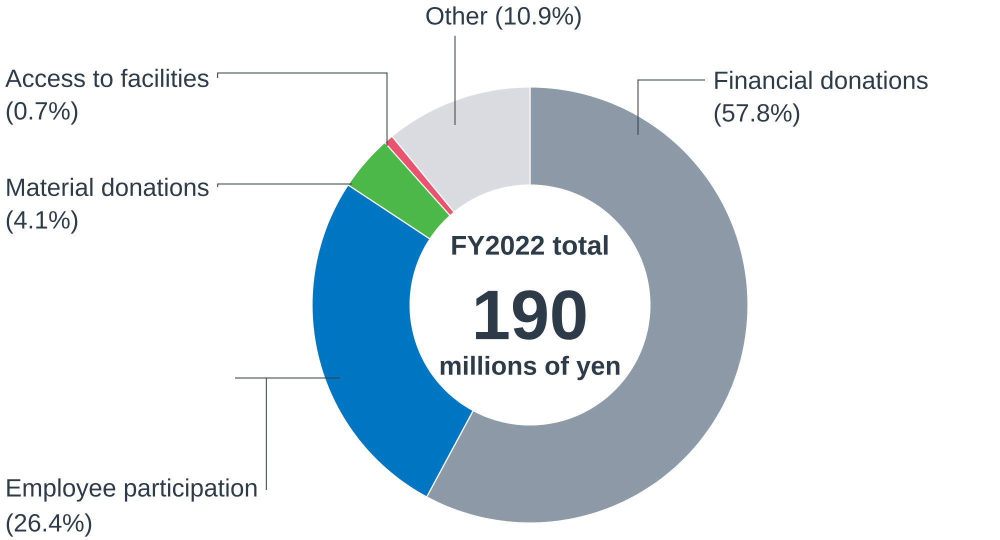 Image resolution: width=1000 pixels, height=540 pixels. What do you see at coordinates (42, 113) in the screenshot?
I see `data-label: (0.7%)` at bounding box center [42, 113].